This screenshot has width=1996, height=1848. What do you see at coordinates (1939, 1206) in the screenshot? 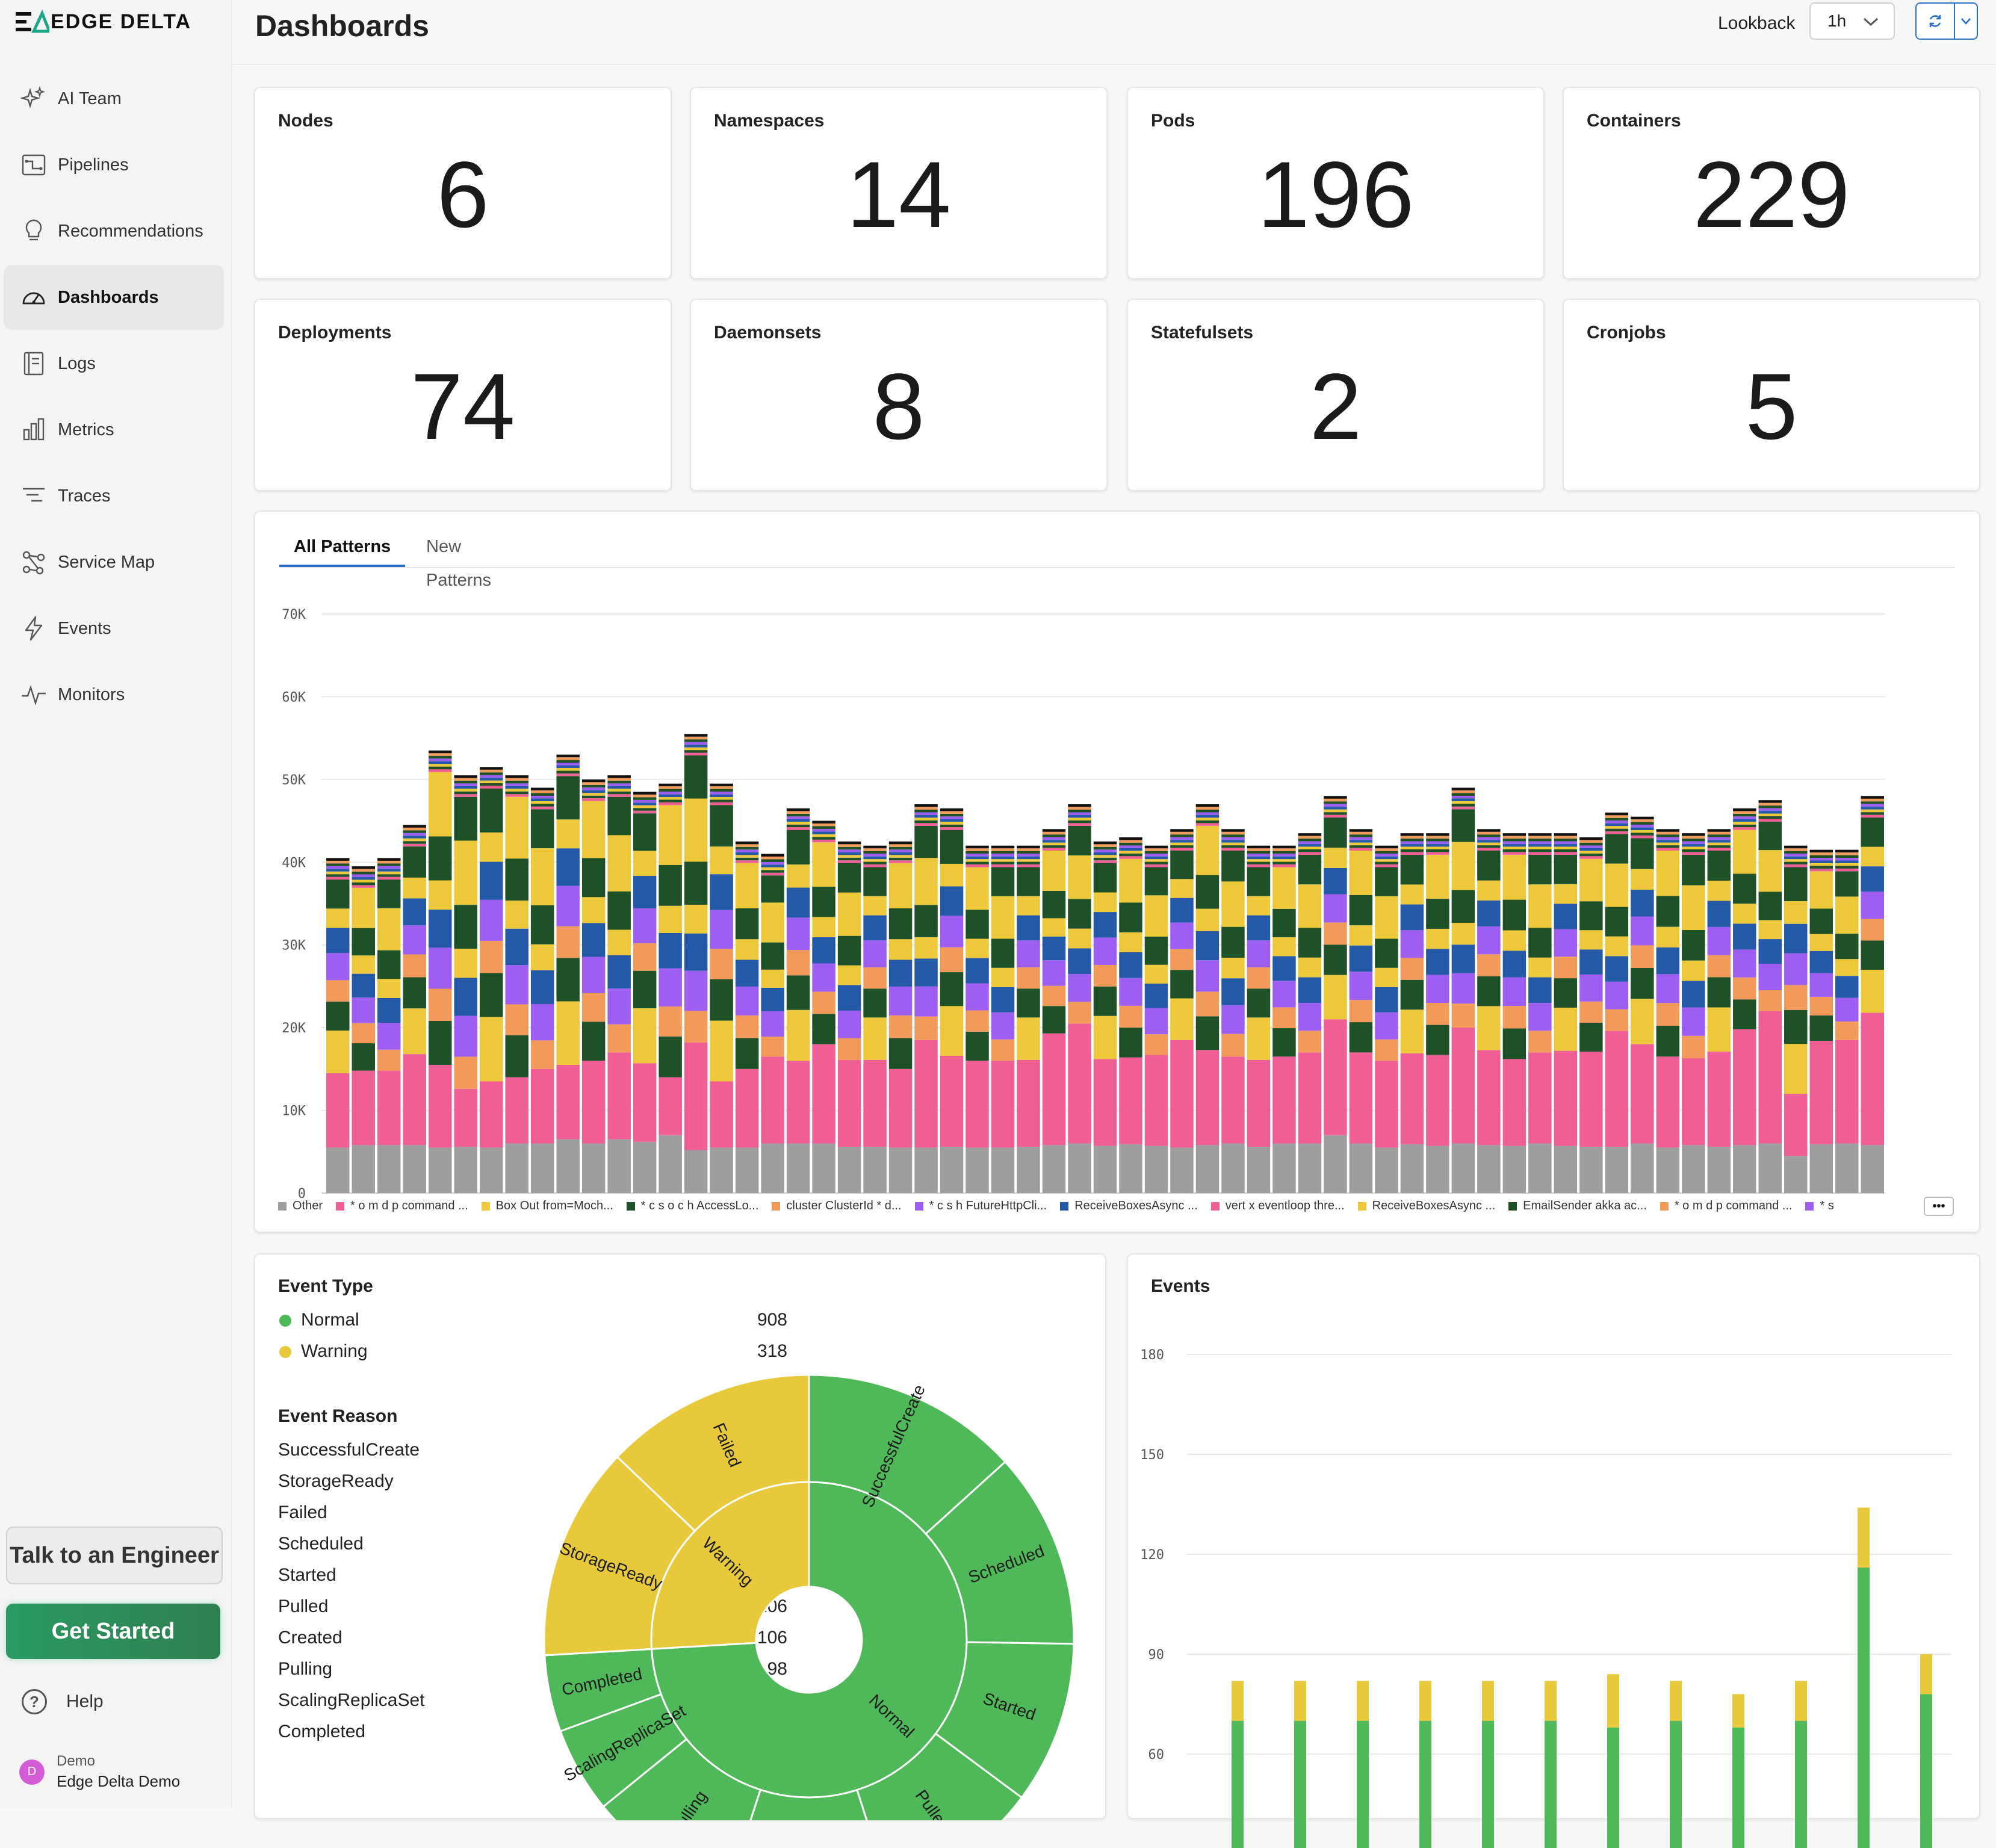
I see `legend-more-button: •••` at bounding box center [1939, 1206].